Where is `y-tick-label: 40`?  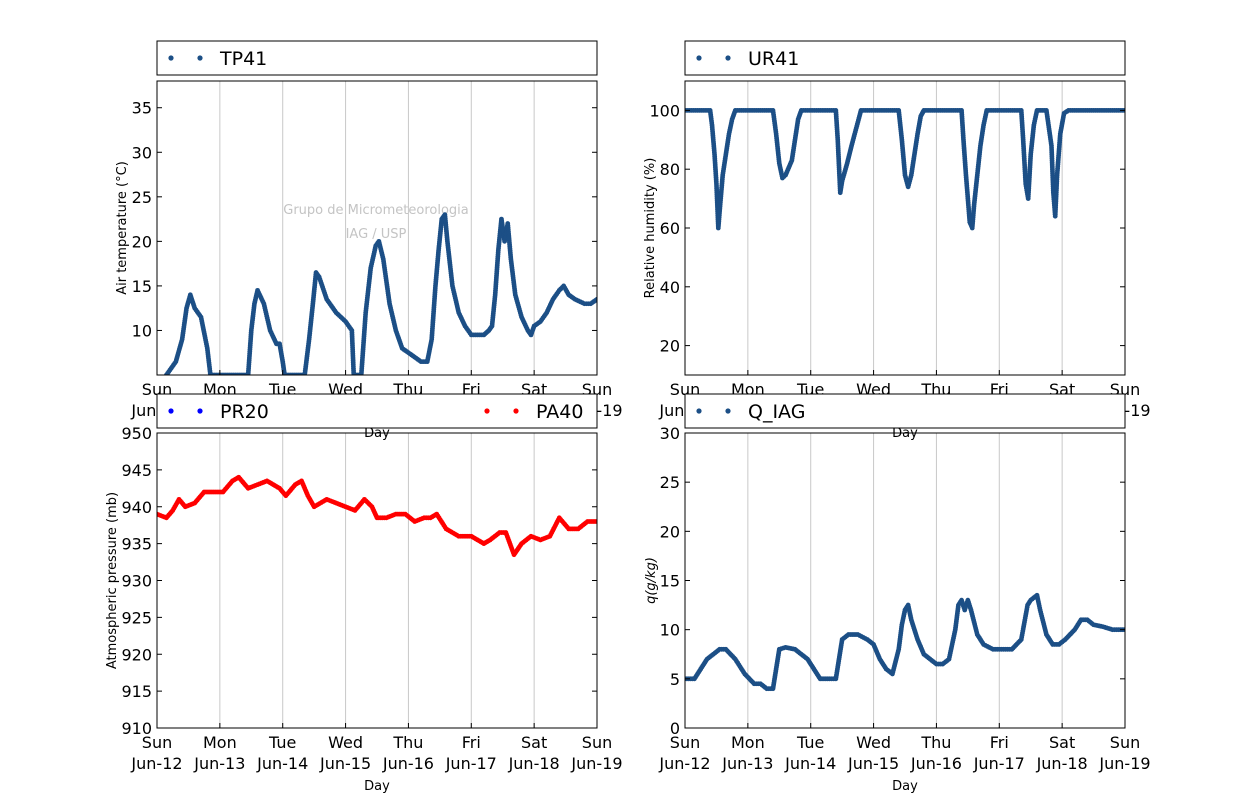
y-tick-label: 40 is located at coordinates (670, 287).